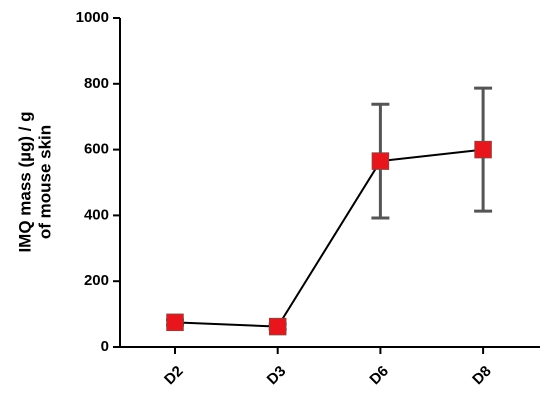  Describe the element at coordinates (96, 149) in the screenshot. I see `y-tick-label: 600` at that location.